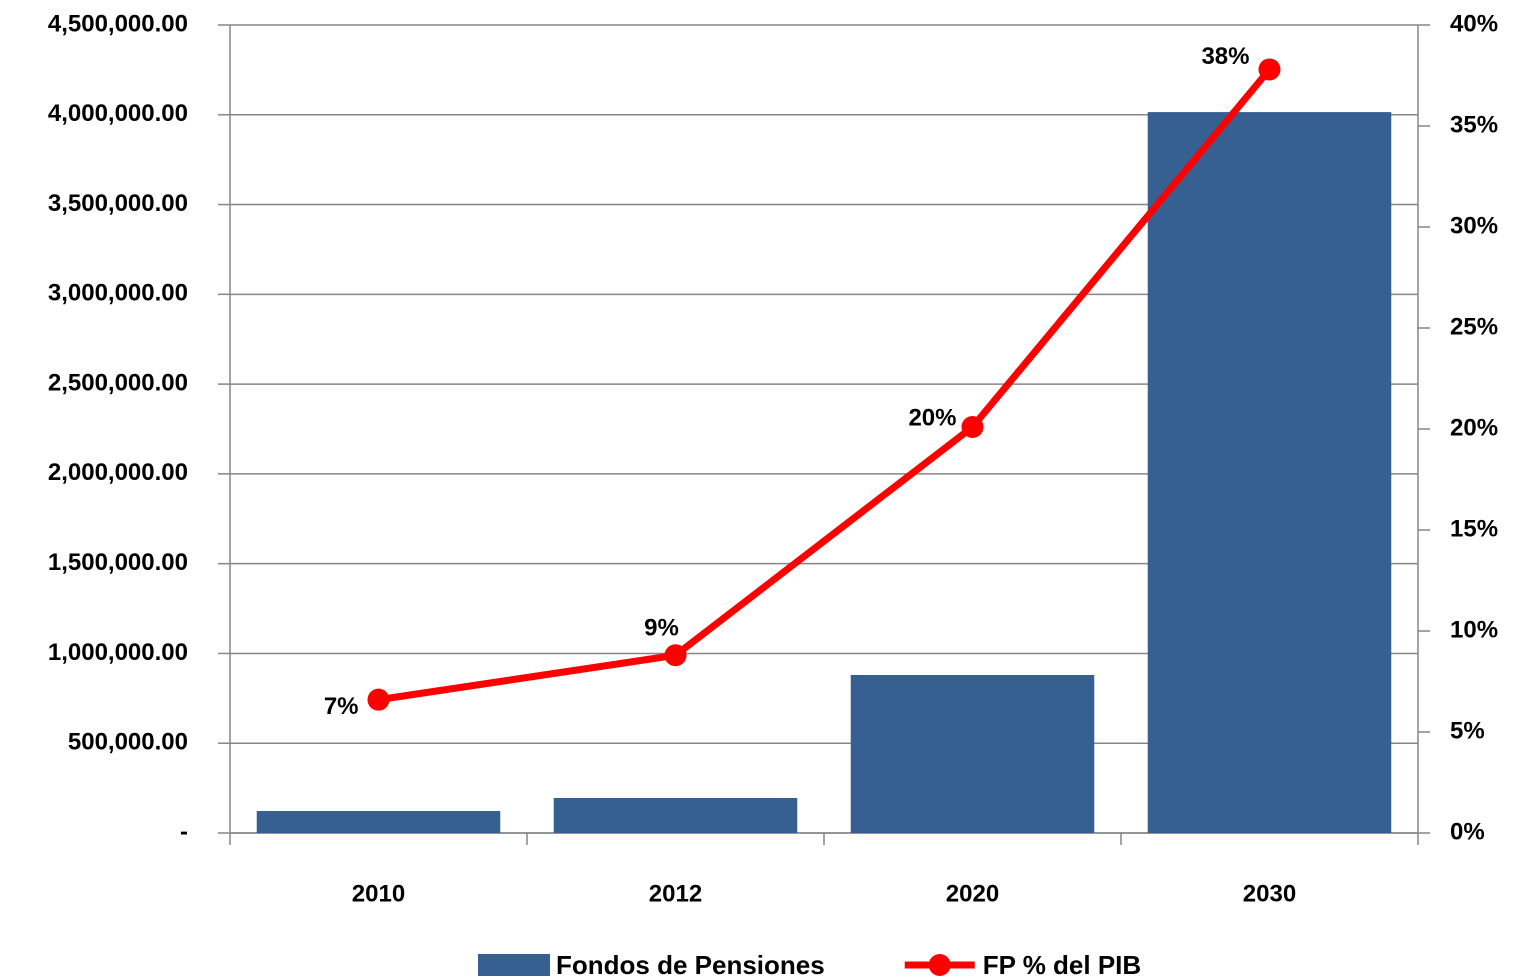 This screenshot has height=980, width=1515. Describe the element at coordinates (972, 893) in the screenshot. I see `x-tick-label: 2020` at that location.